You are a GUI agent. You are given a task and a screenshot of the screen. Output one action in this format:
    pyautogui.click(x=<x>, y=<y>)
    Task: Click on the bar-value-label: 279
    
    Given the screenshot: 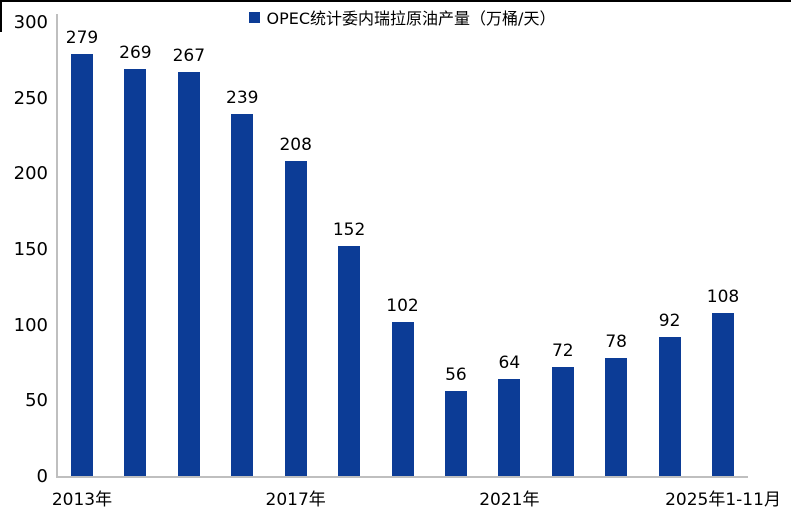 What is the action you would take?
    pyautogui.click(x=82, y=37)
    